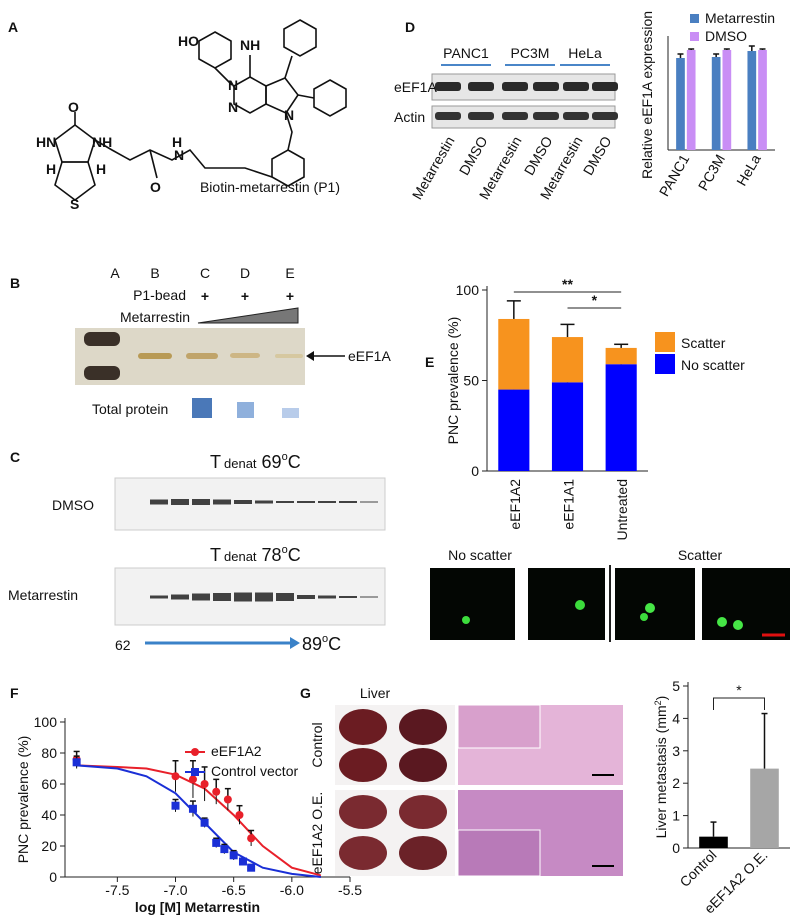  What do you see at coordinates (245, 410) in the screenshot?
I see `protein-square` at bounding box center [245, 410].